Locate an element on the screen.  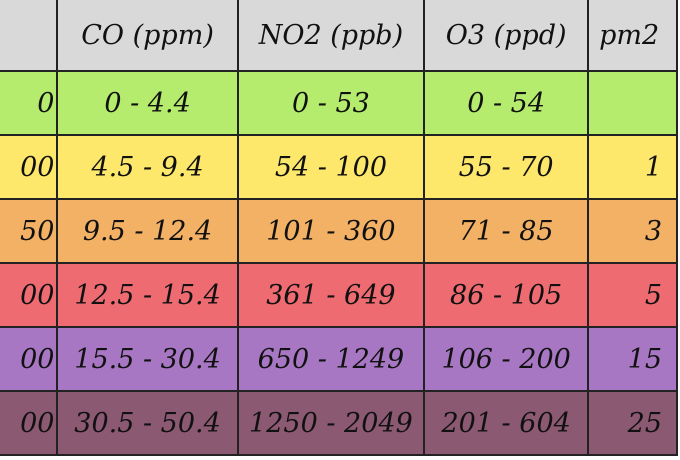
table-row: 50 9.5 - 12.4 101 - 360 71 - 85 3 is located at coordinates (339, 231).